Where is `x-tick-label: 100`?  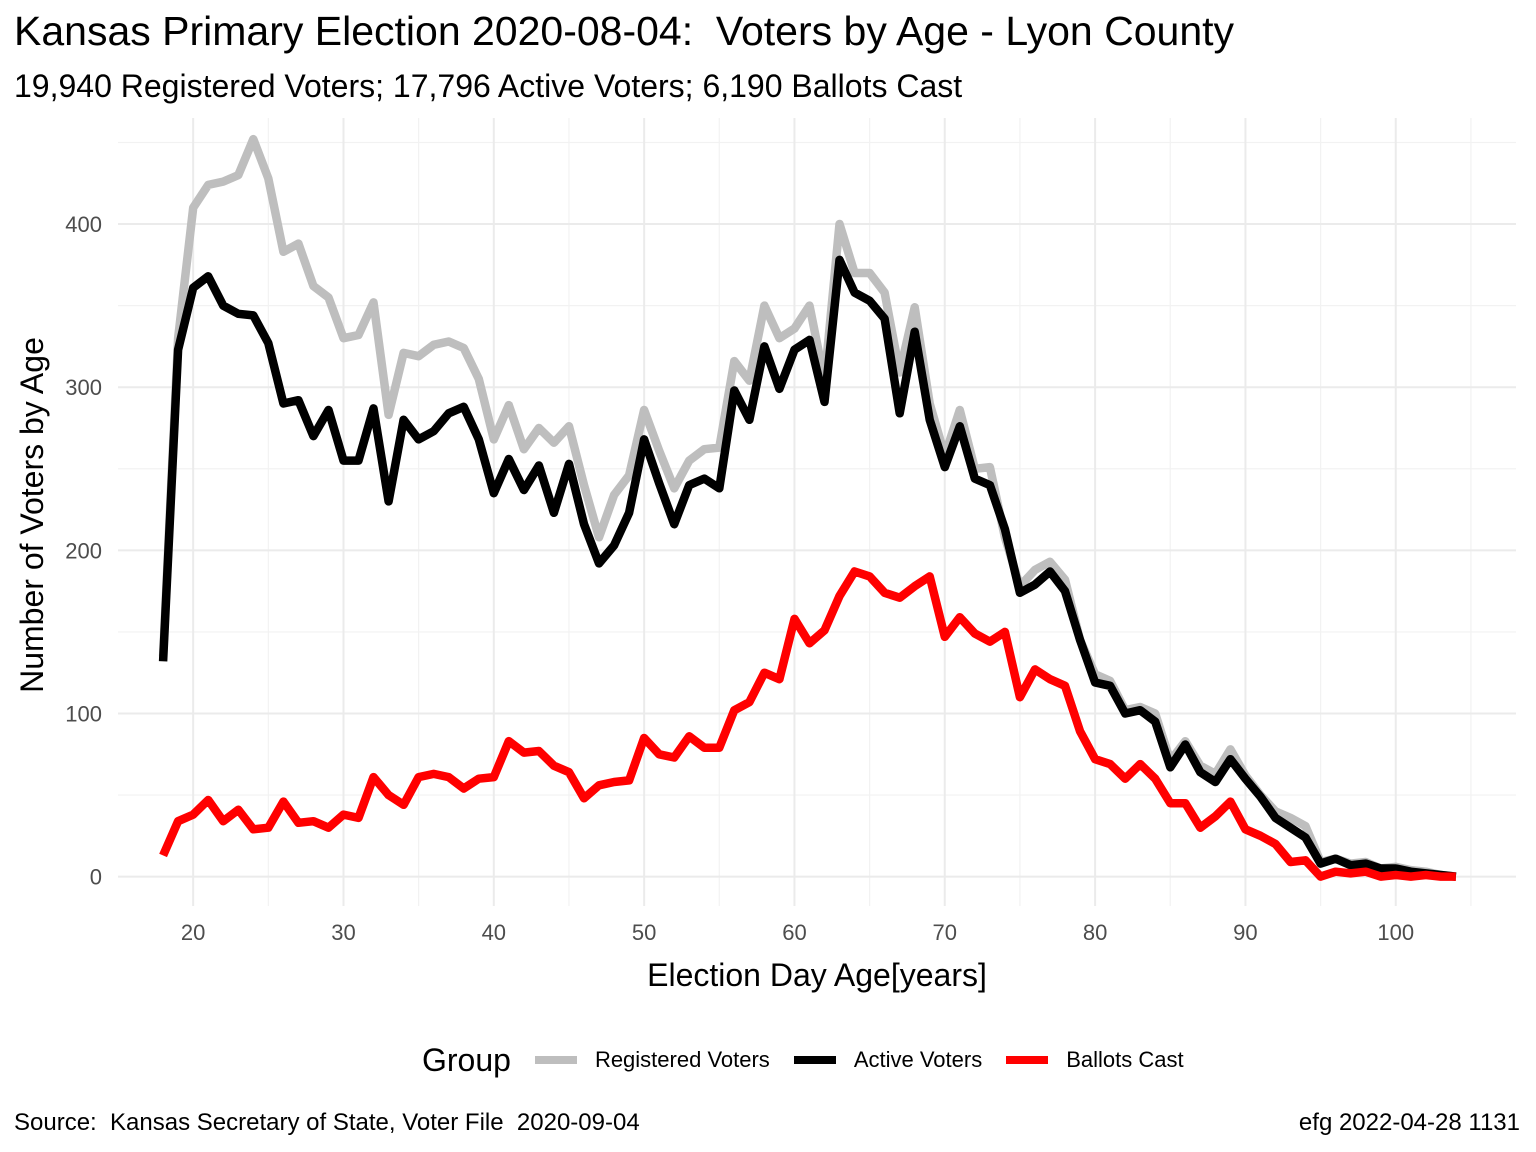
x-tick-label: 100 is located at coordinates (1395, 932).